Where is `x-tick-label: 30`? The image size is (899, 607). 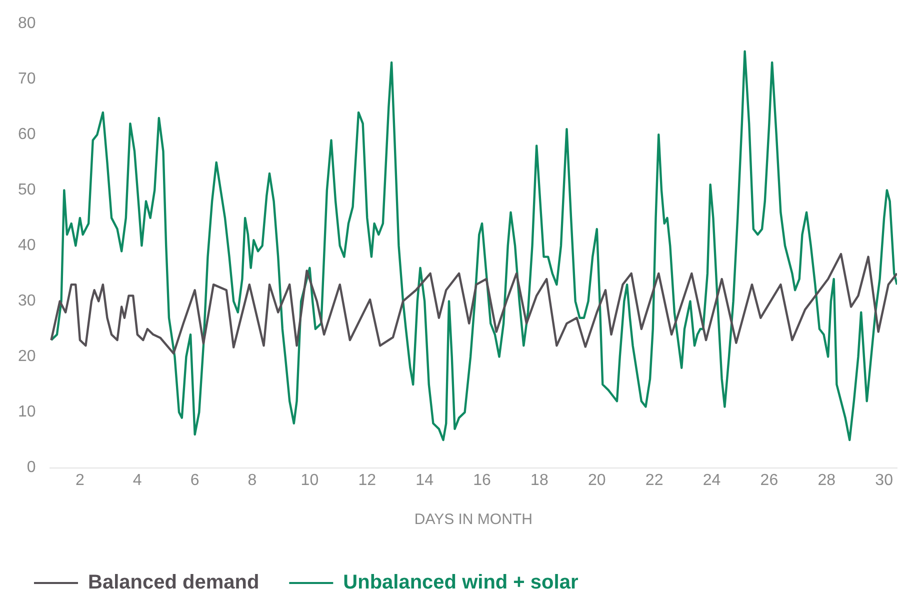 x-tick-label: 30 is located at coordinates (884, 480).